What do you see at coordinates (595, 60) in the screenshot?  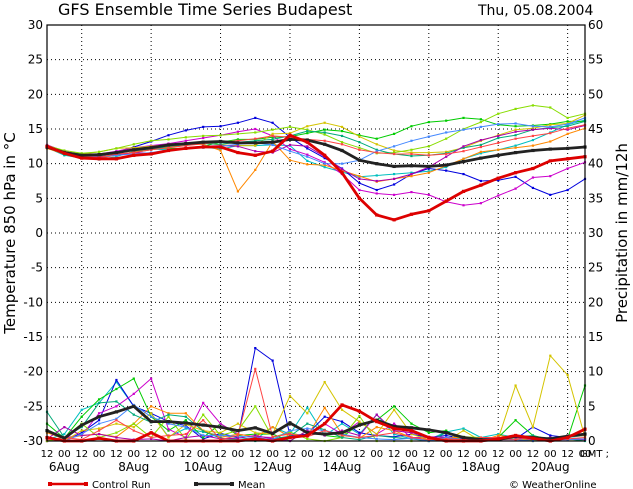 I see `y-tick-right: 55` at bounding box center [595, 60].